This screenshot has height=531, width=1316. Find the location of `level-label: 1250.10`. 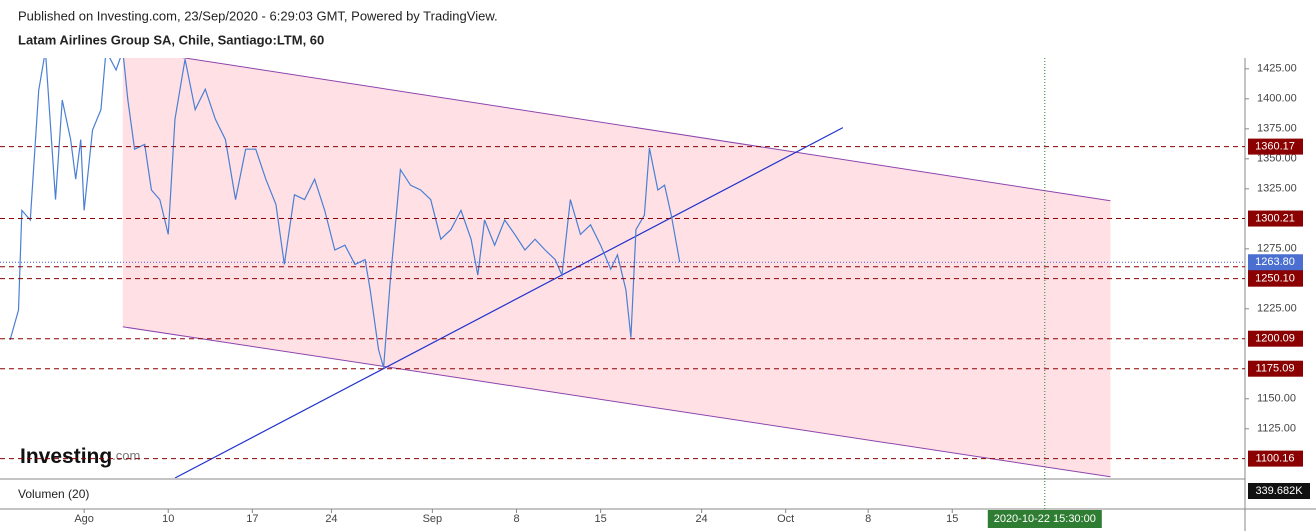

level-label: 1250.10 is located at coordinates (1275, 279).